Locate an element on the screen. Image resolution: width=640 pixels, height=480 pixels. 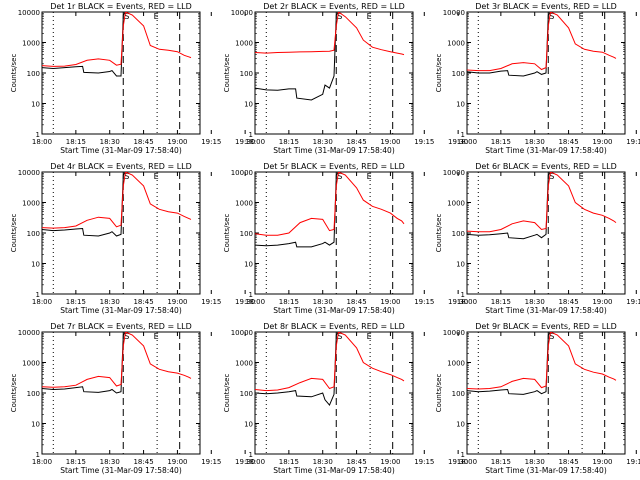
plot-frame is located at coordinates (121, 393).